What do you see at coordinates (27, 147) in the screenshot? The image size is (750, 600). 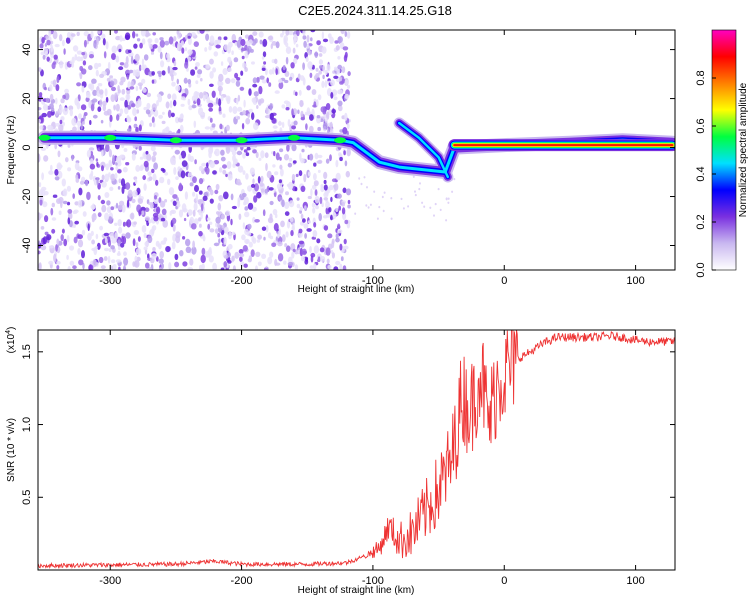 I see `y-tick-label: 0` at bounding box center [27, 147].